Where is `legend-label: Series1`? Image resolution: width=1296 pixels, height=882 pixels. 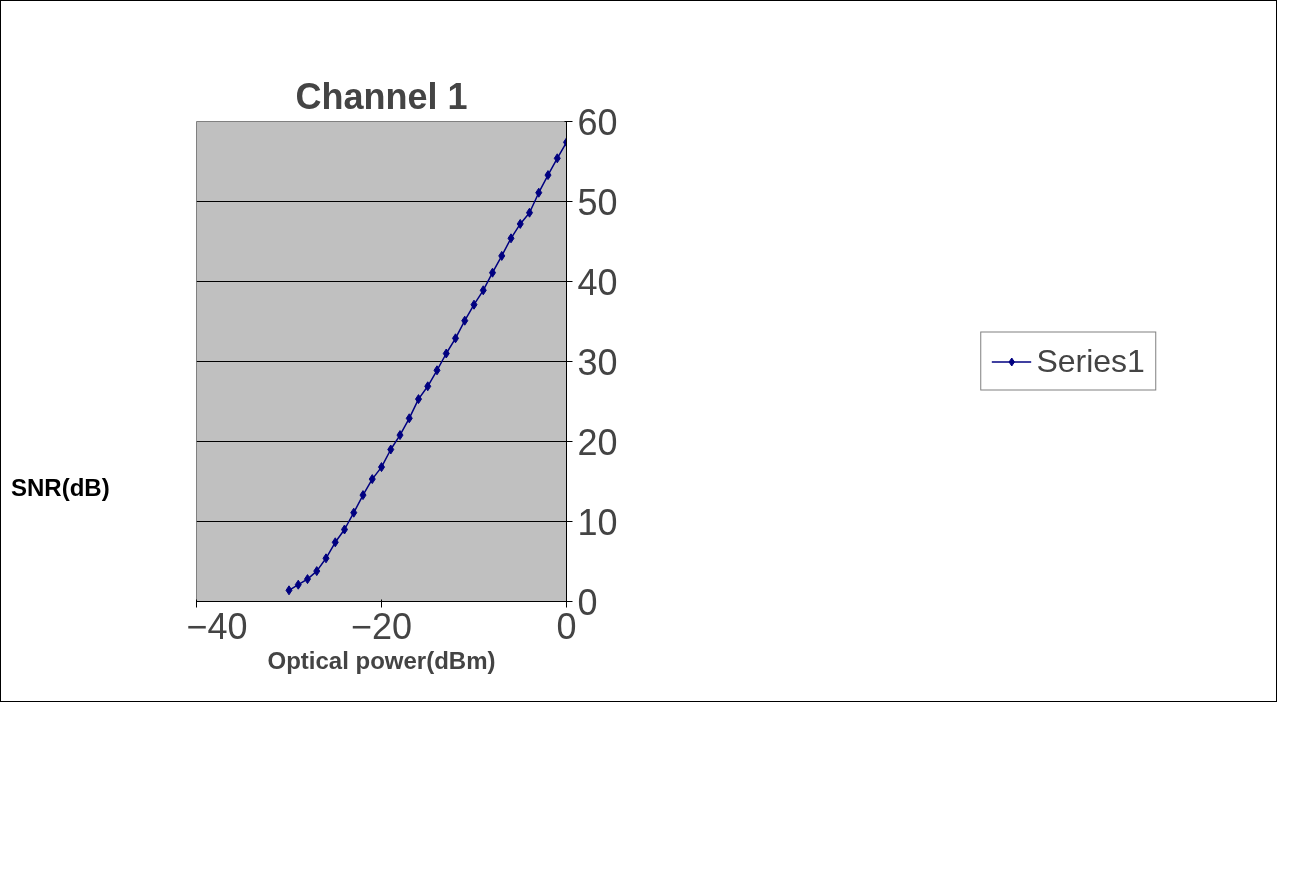
legend-label: Series1 is located at coordinates (1090, 361).